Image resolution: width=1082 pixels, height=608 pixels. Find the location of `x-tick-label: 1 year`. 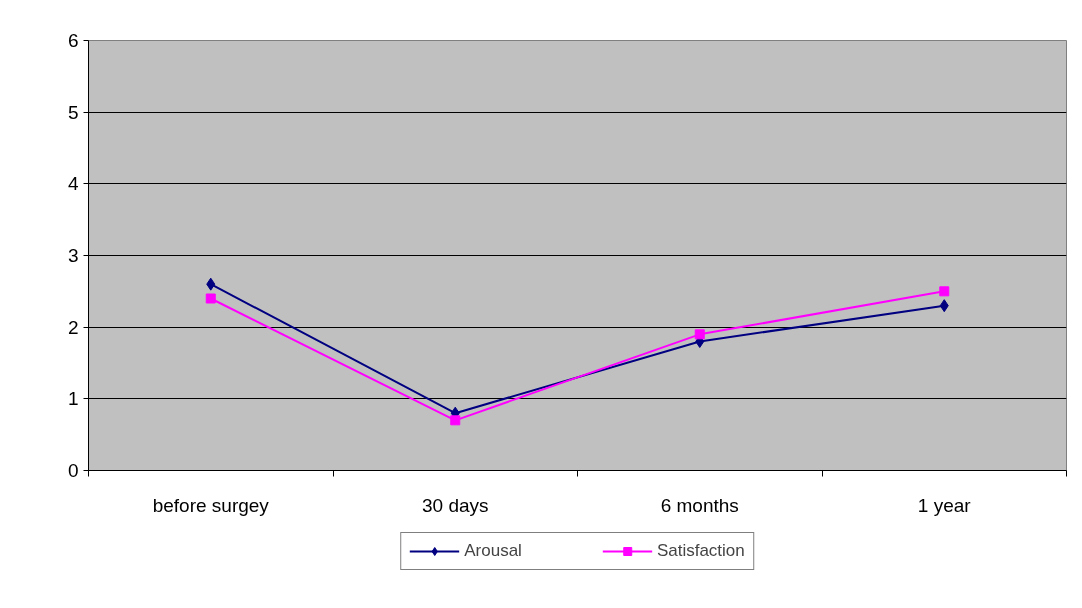

x-tick-label: 1 year is located at coordinates (944, 505).